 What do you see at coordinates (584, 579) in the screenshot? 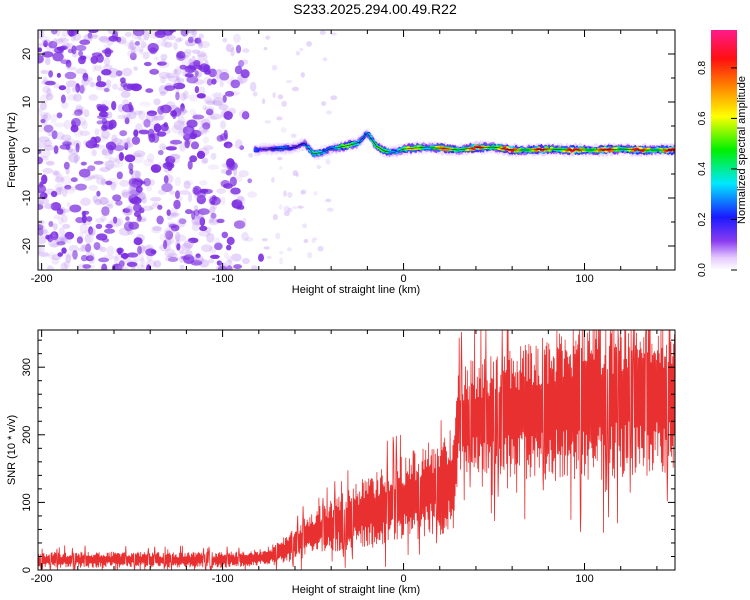
I see `snr-x-tick-label: 100` at bounding box center [584, 579].